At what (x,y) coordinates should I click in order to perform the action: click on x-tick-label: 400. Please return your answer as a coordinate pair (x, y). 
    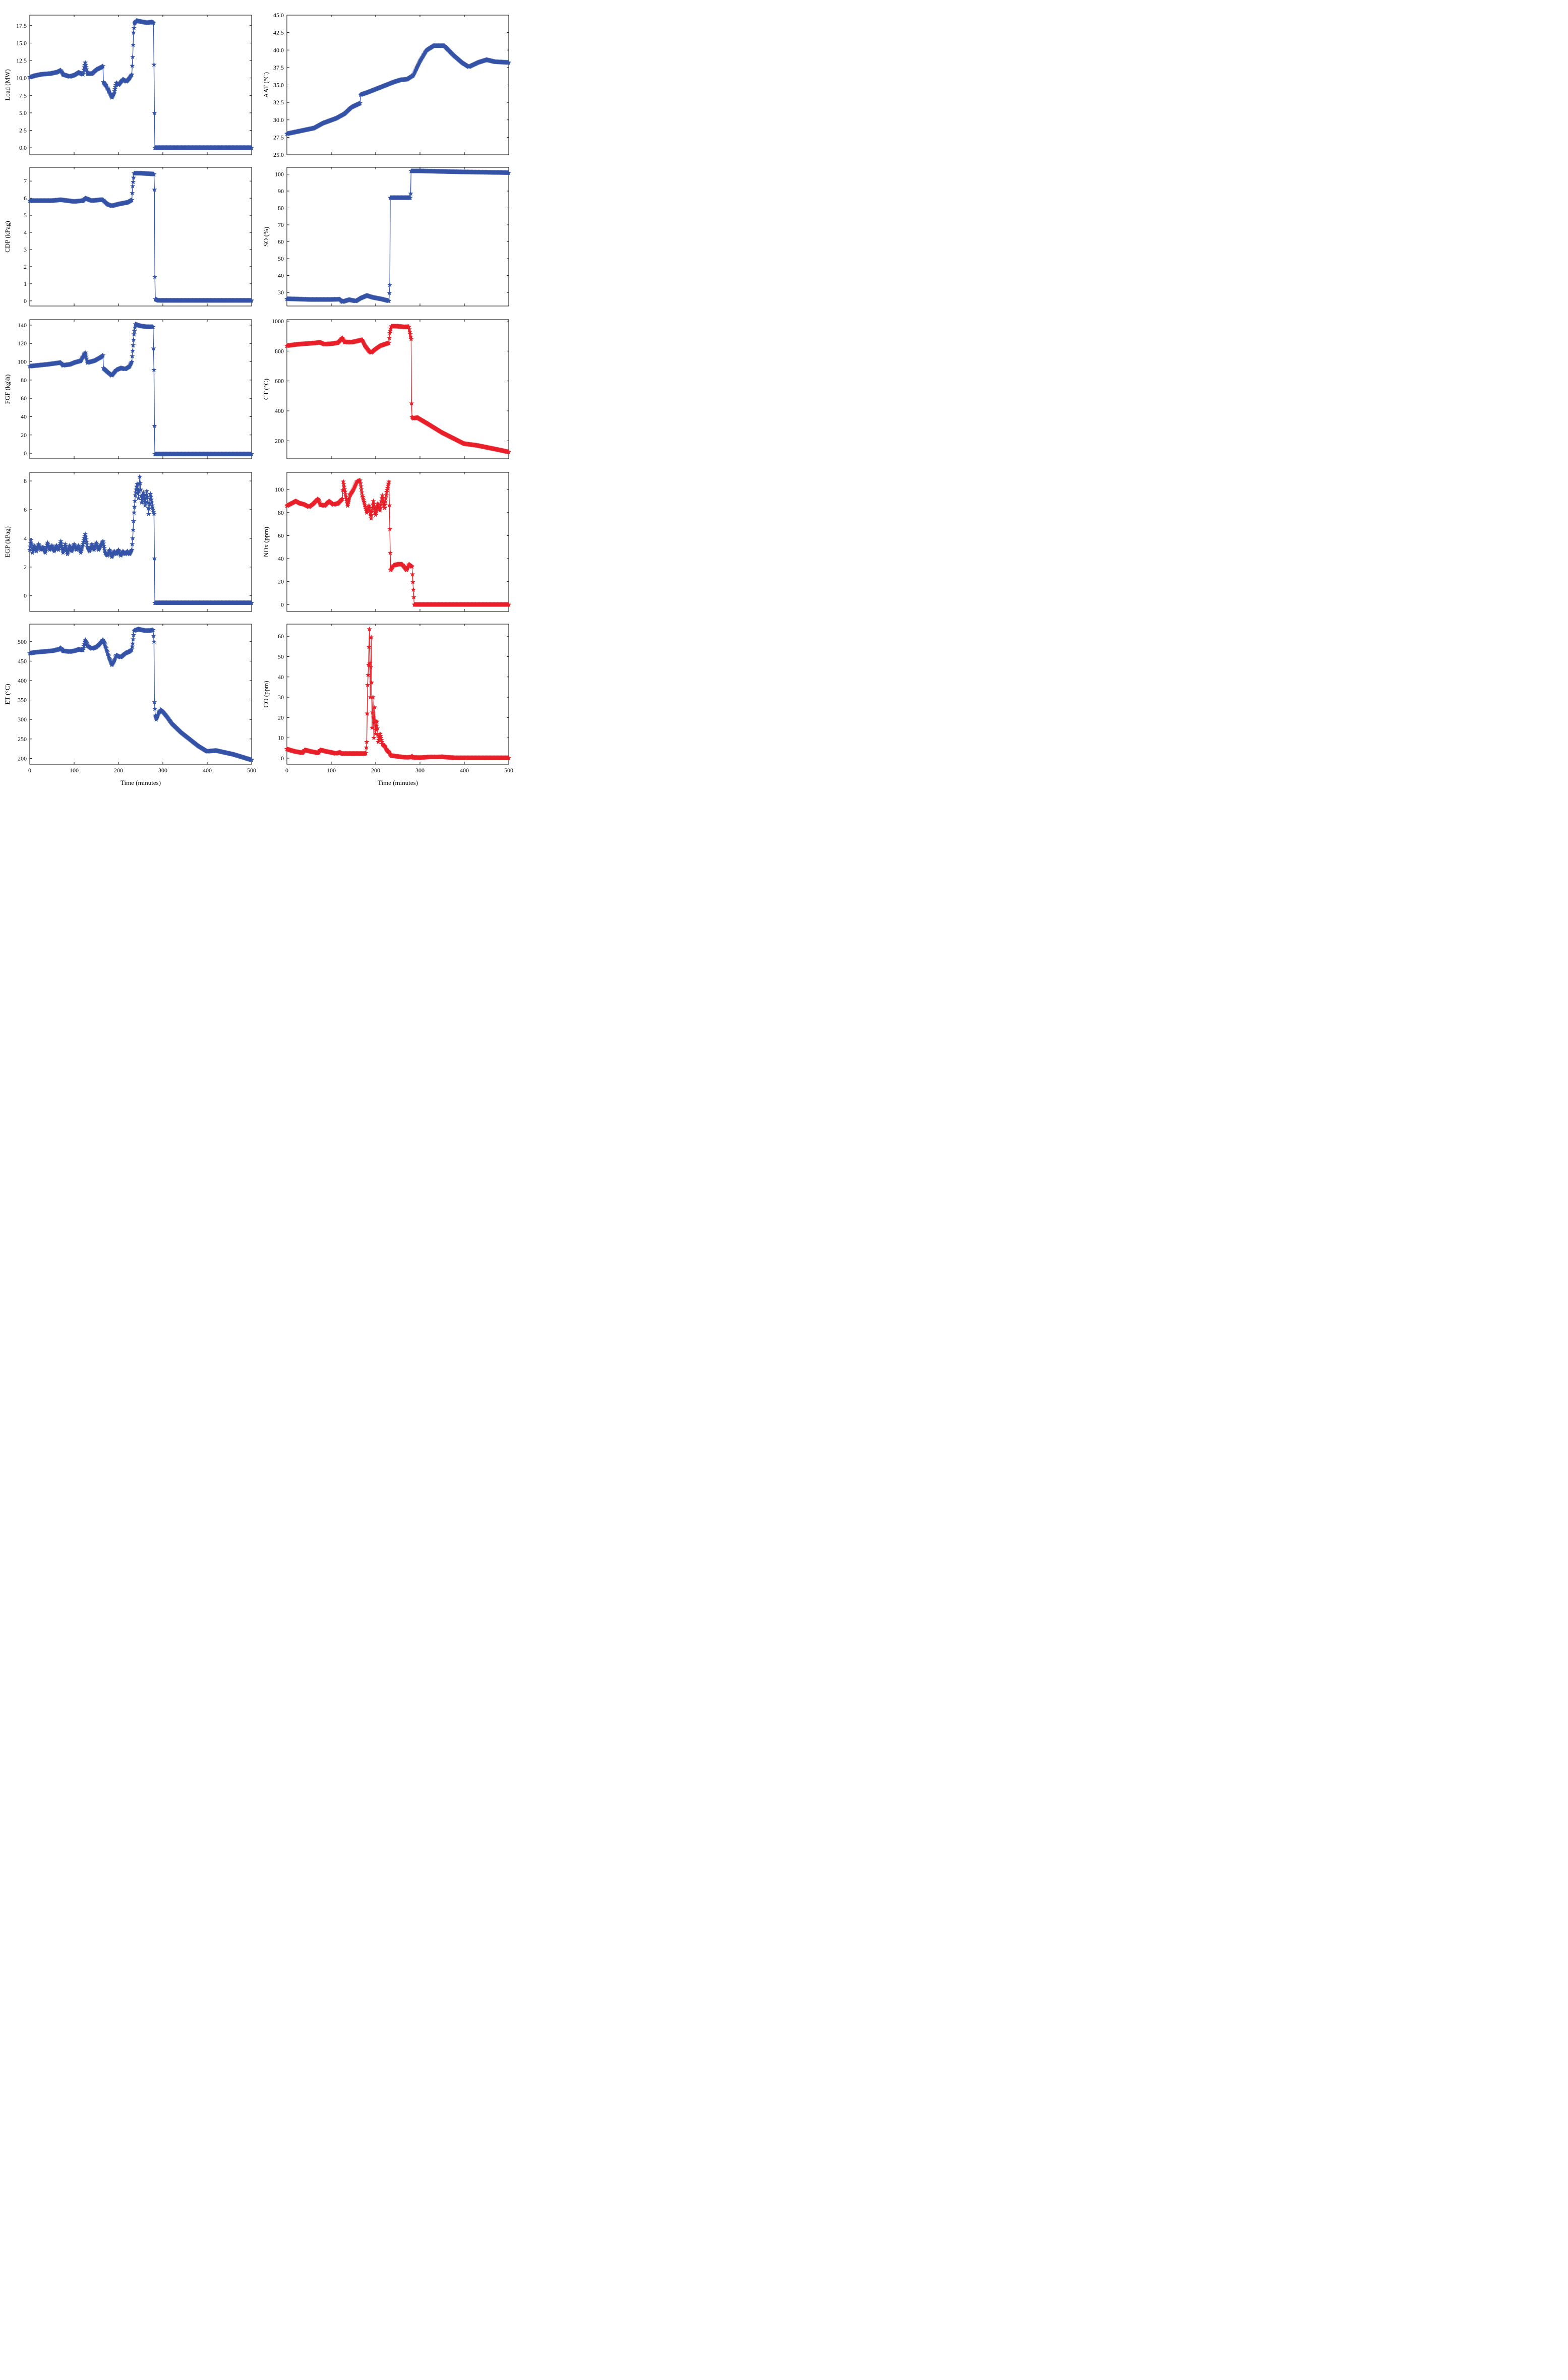
    Looking at the image, I should click on (207, 770).